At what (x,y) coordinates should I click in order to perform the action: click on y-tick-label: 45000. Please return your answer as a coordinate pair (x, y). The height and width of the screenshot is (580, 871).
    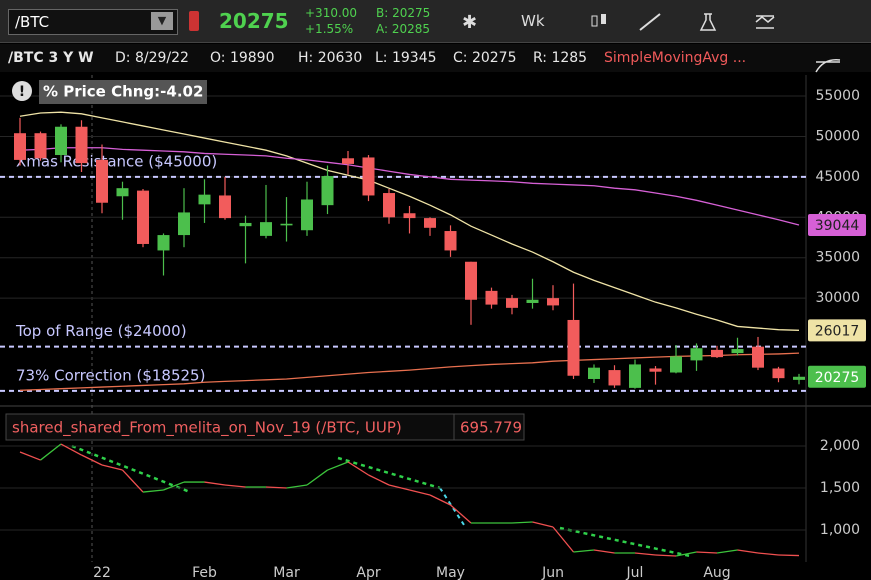
    Looking at the image, I should click on (837, 177).